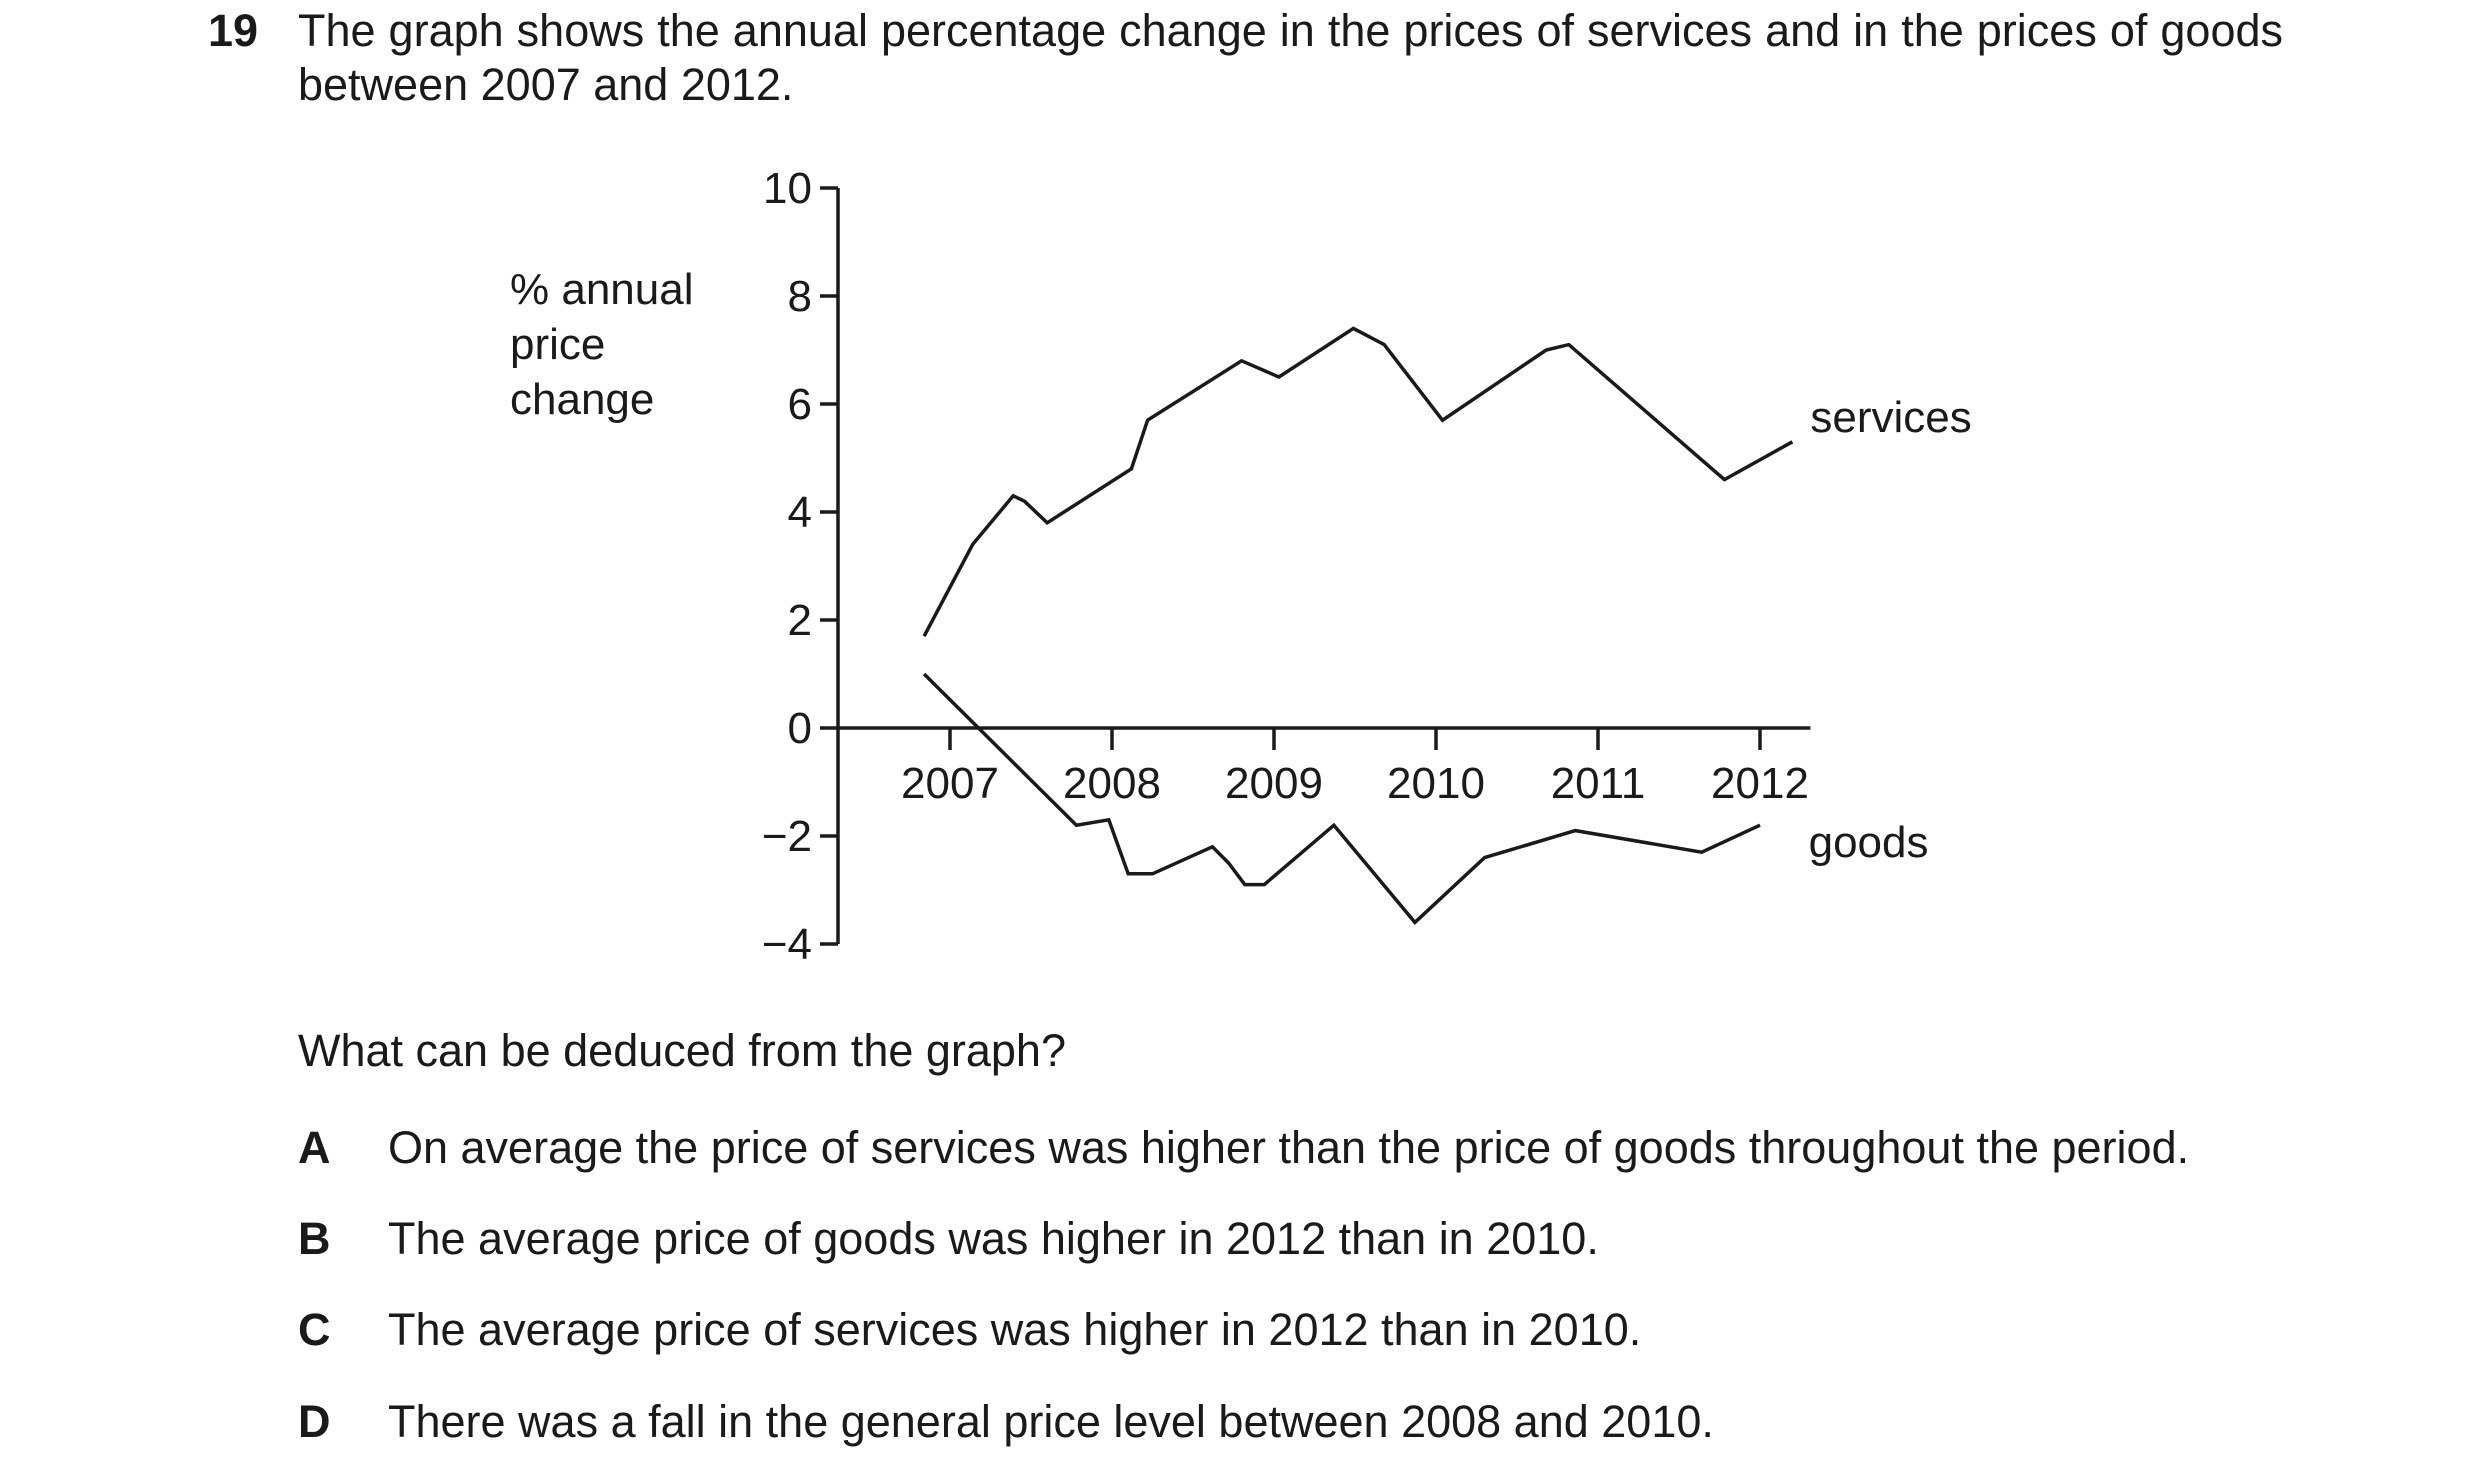 This screenshot has width=2480, height=1480. Describe the element at coordinates (314, 1329) in the screenshot. I see `option-letter: C` at that location.